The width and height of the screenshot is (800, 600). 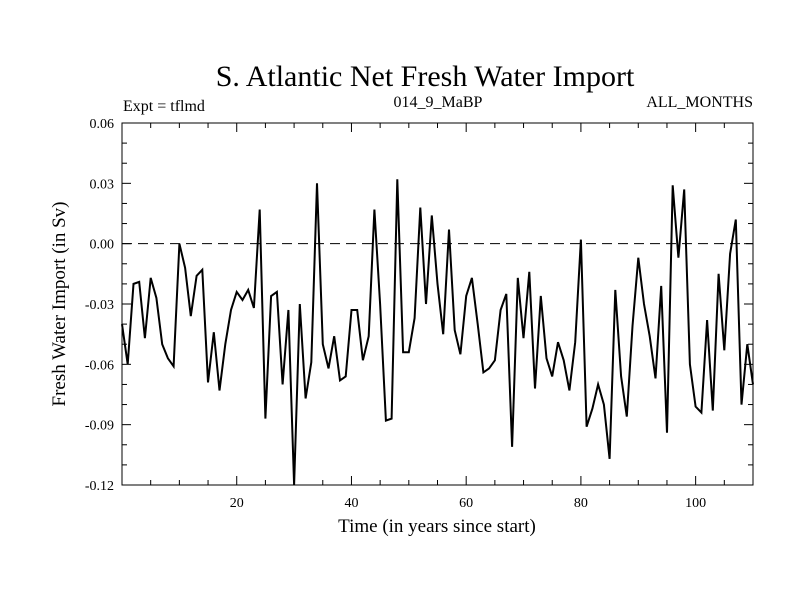 I want to click on y-tick-label: -0.03, so click(x=99, y=305).